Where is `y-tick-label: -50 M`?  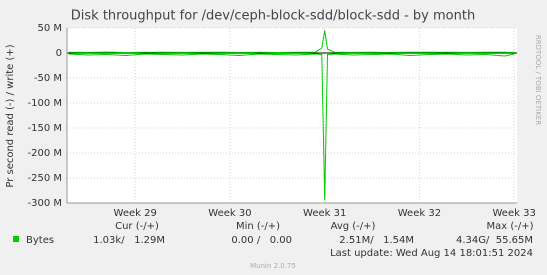 y-tick-label: -50 M is located at coordinates (48, 78).